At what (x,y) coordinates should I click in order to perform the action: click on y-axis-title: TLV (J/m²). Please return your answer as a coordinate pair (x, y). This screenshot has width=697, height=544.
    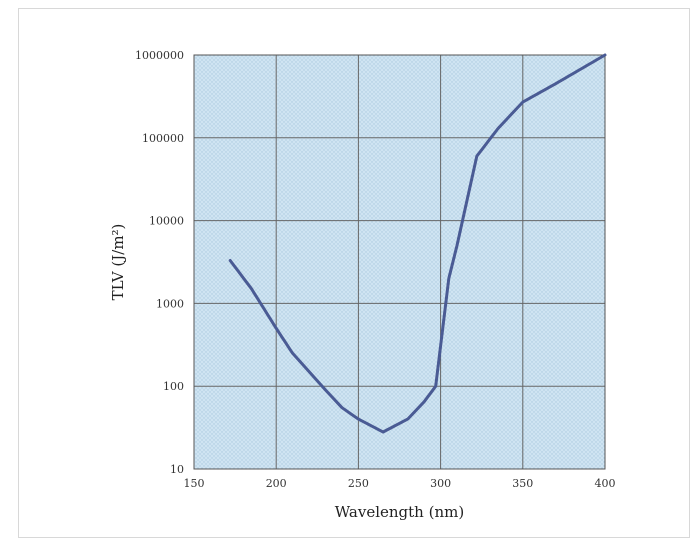
    Looking at the image, I should click on (118, 262).